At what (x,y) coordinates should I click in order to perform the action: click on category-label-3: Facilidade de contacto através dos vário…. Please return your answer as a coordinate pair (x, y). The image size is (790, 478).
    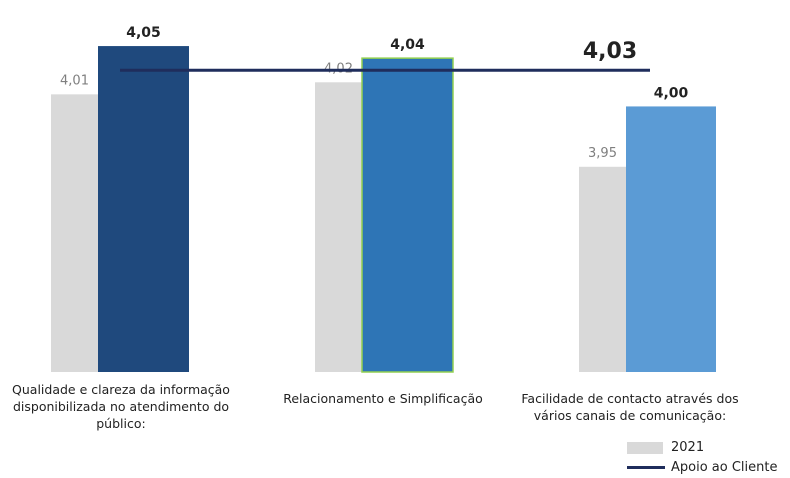
    Looking at the image, I should click on (630, 407).